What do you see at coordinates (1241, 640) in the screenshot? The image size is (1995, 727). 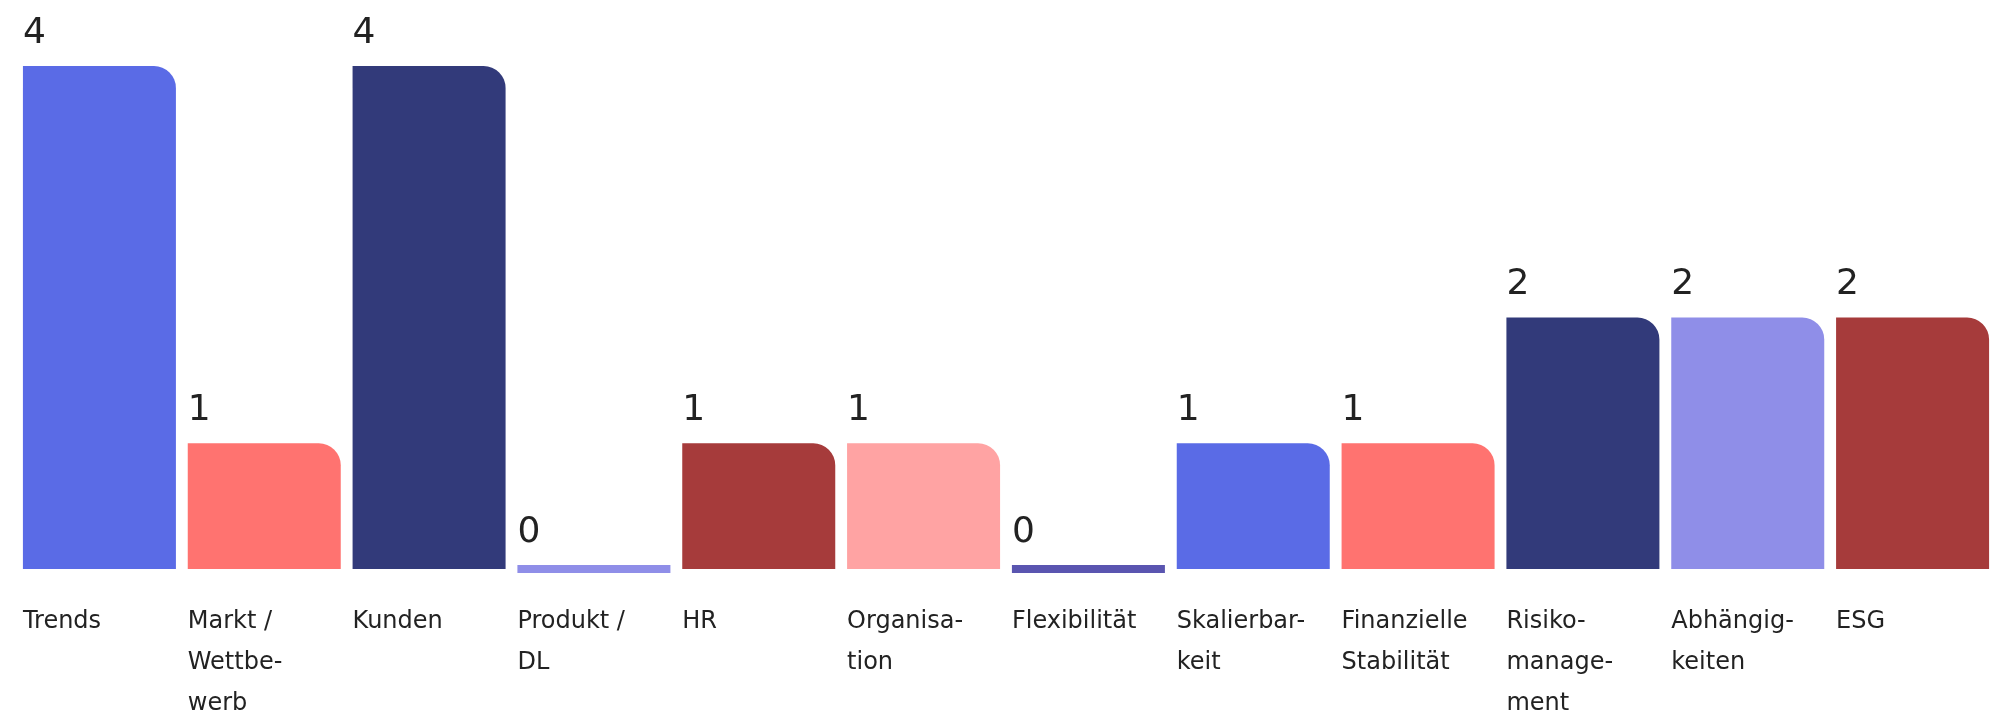 I see `x-tick-label: Skalierbar- keit` at bounding box center [1241, 640].